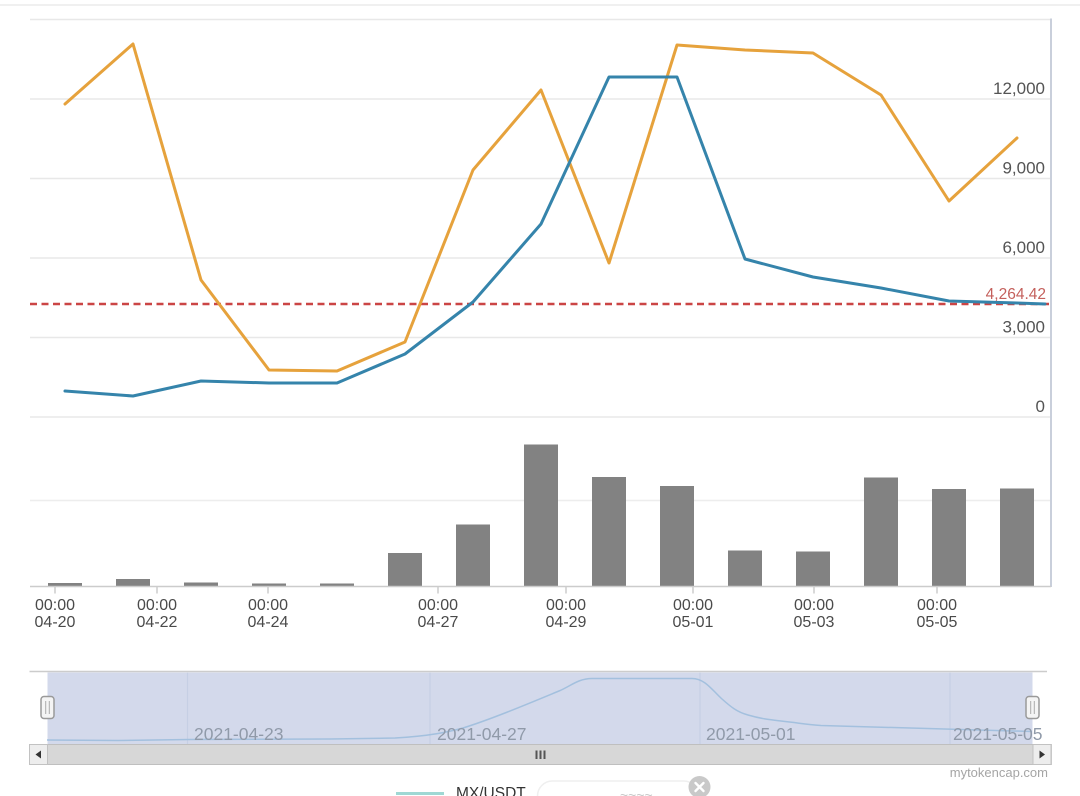 The width and height of the screenshot is (1080, 796). I want to click on svg-text: 04-29, so click(566, 622).